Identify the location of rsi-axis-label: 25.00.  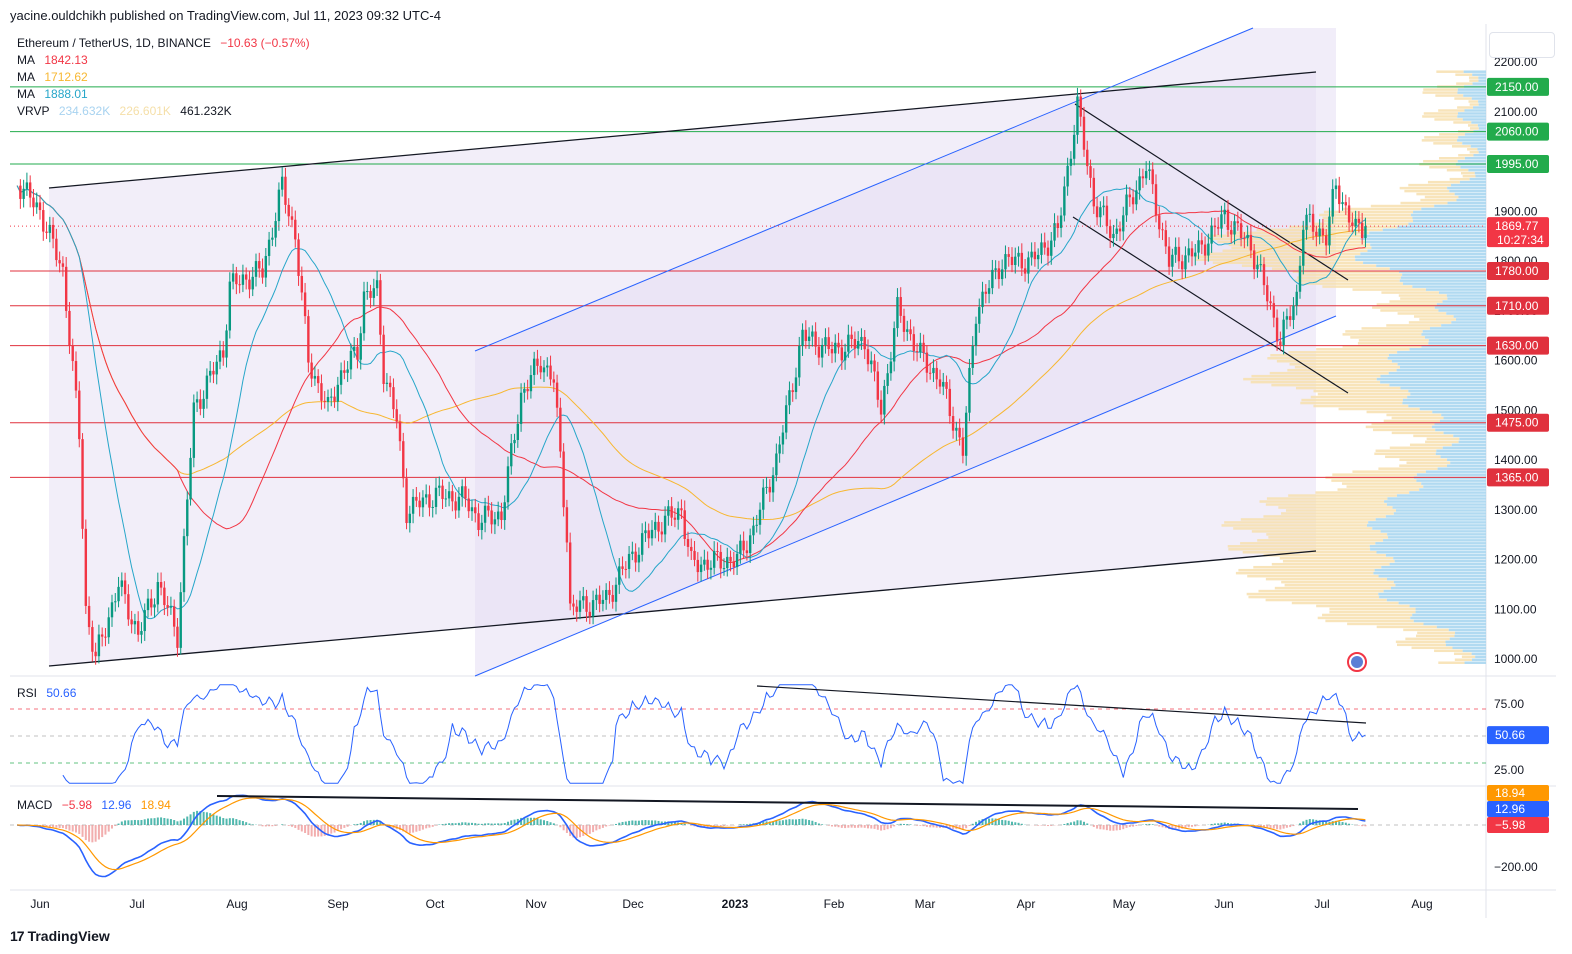
(1509, 770).